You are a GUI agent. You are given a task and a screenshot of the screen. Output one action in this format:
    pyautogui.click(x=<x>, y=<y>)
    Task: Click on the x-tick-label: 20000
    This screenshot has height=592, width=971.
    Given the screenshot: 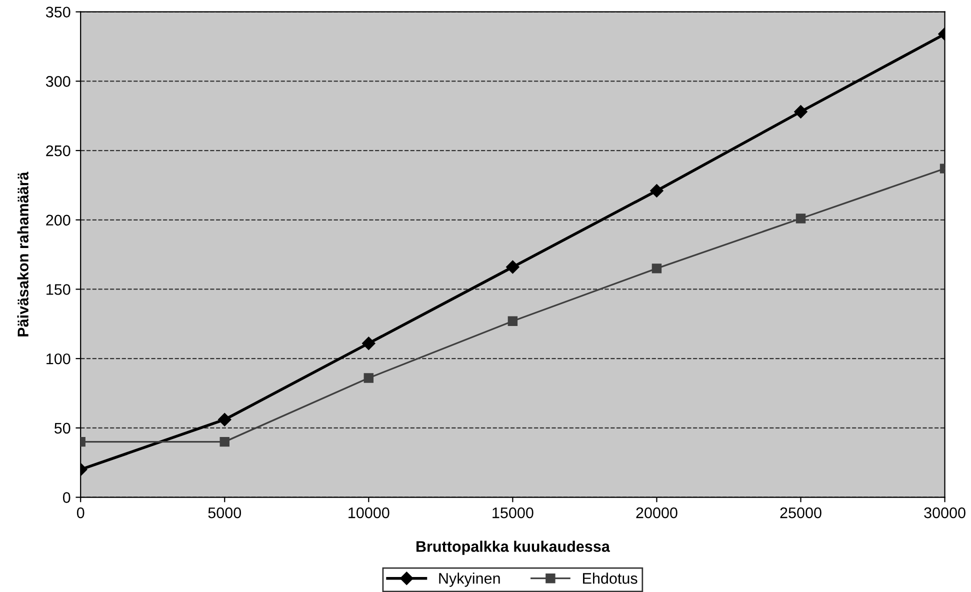 What is the action you would take?
    pyautogui.click(x=657, y=512)
    